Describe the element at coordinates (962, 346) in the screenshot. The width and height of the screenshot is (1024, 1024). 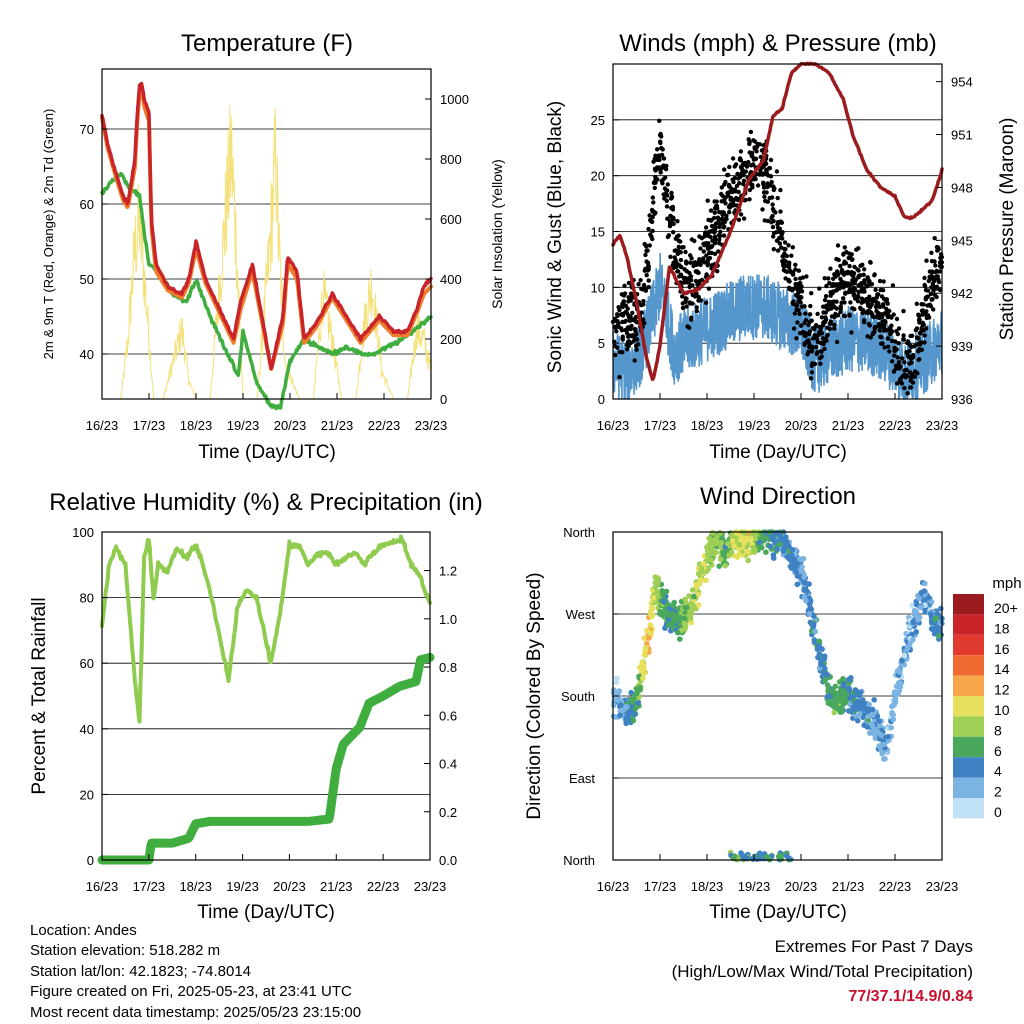
I see `y-right-tick-label: 939` at that location.